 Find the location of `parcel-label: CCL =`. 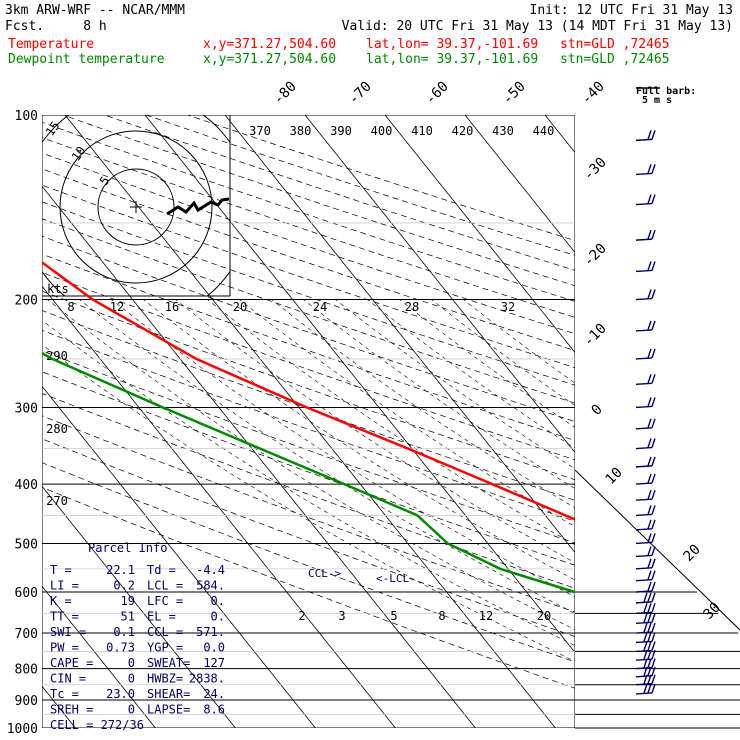

parcel-label: CCL = is located at coordinates (165, 632).